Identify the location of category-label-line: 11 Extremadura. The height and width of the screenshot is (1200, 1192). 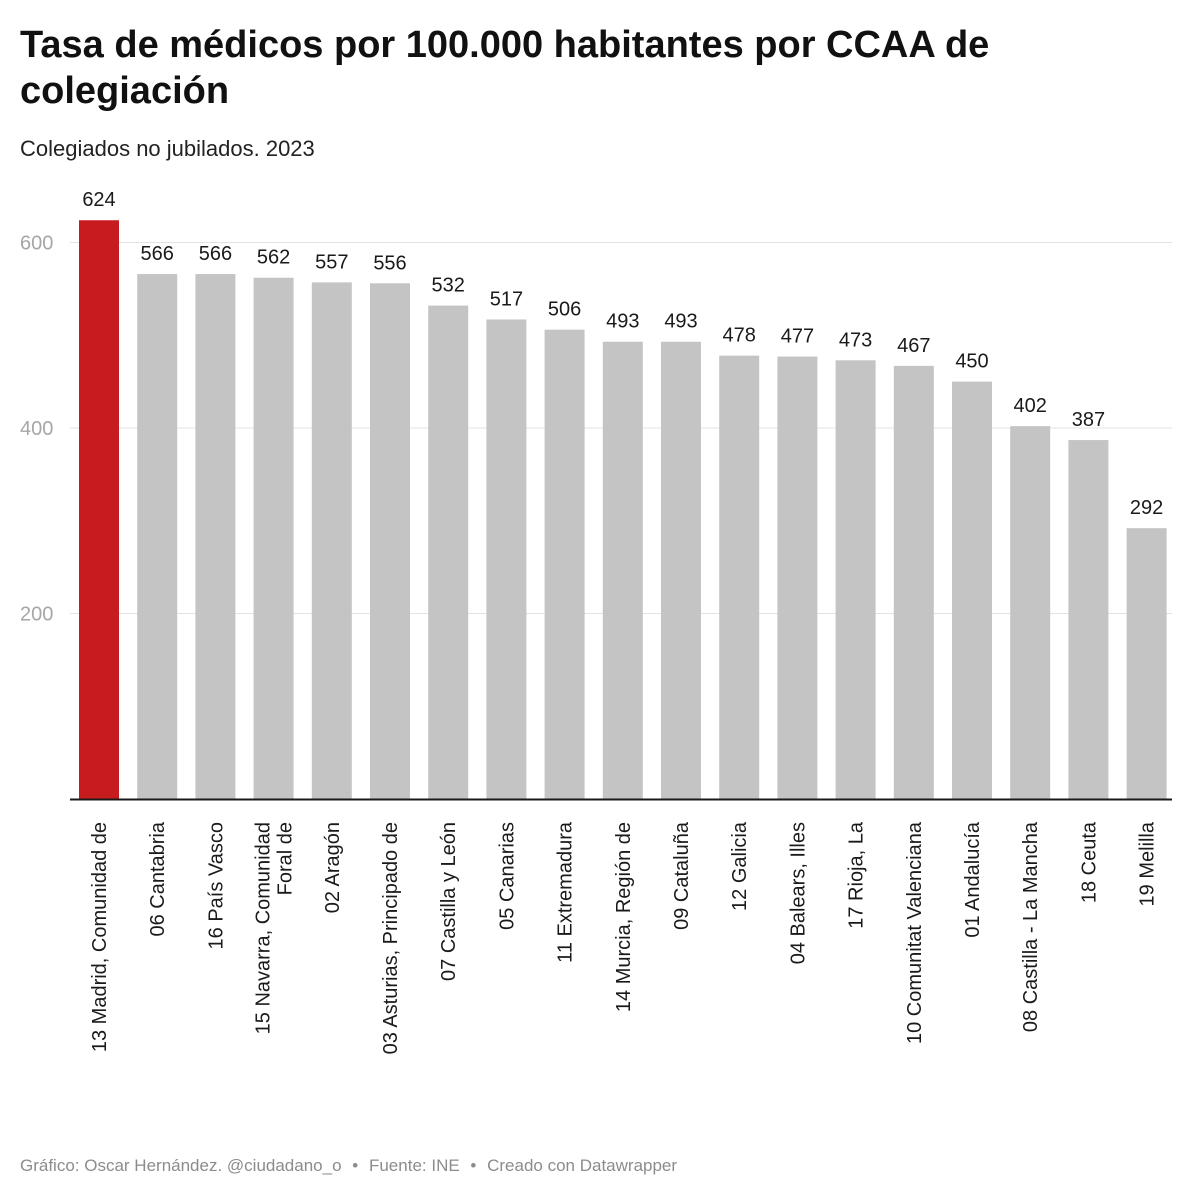
(566, 892).